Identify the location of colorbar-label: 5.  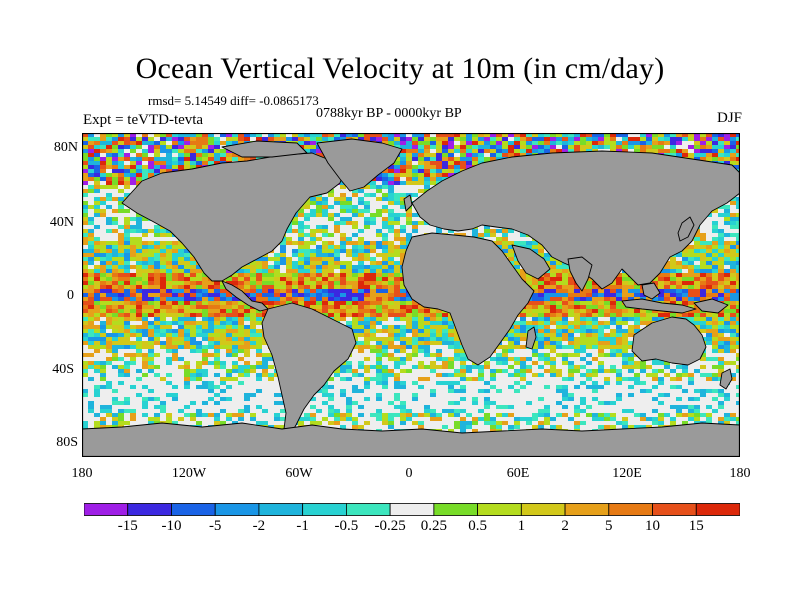
(609, 526).